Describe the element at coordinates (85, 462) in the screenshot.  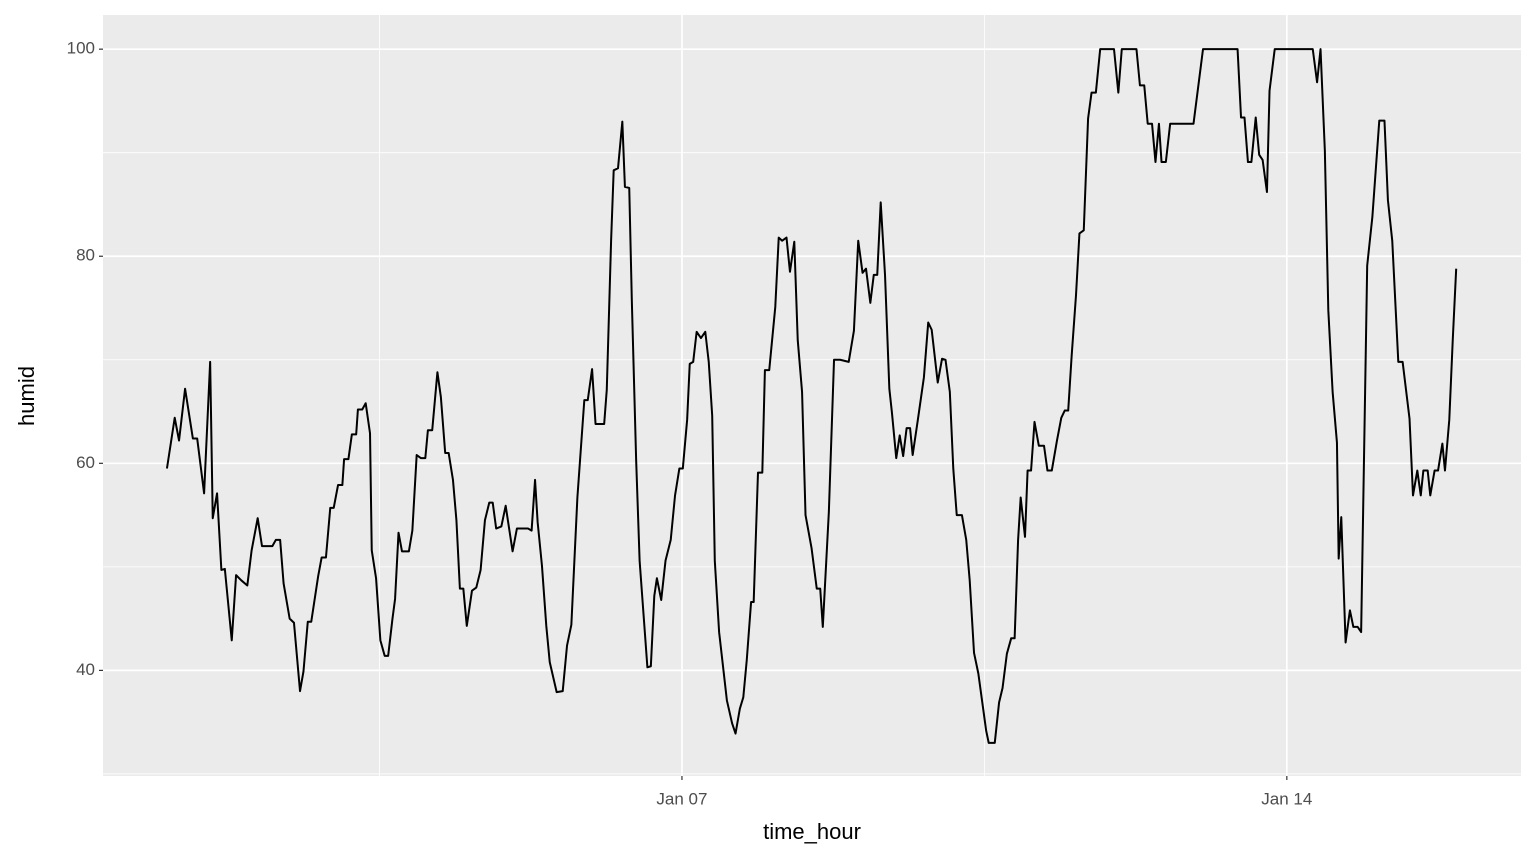
I see `y-tick-label: 60` at that location.